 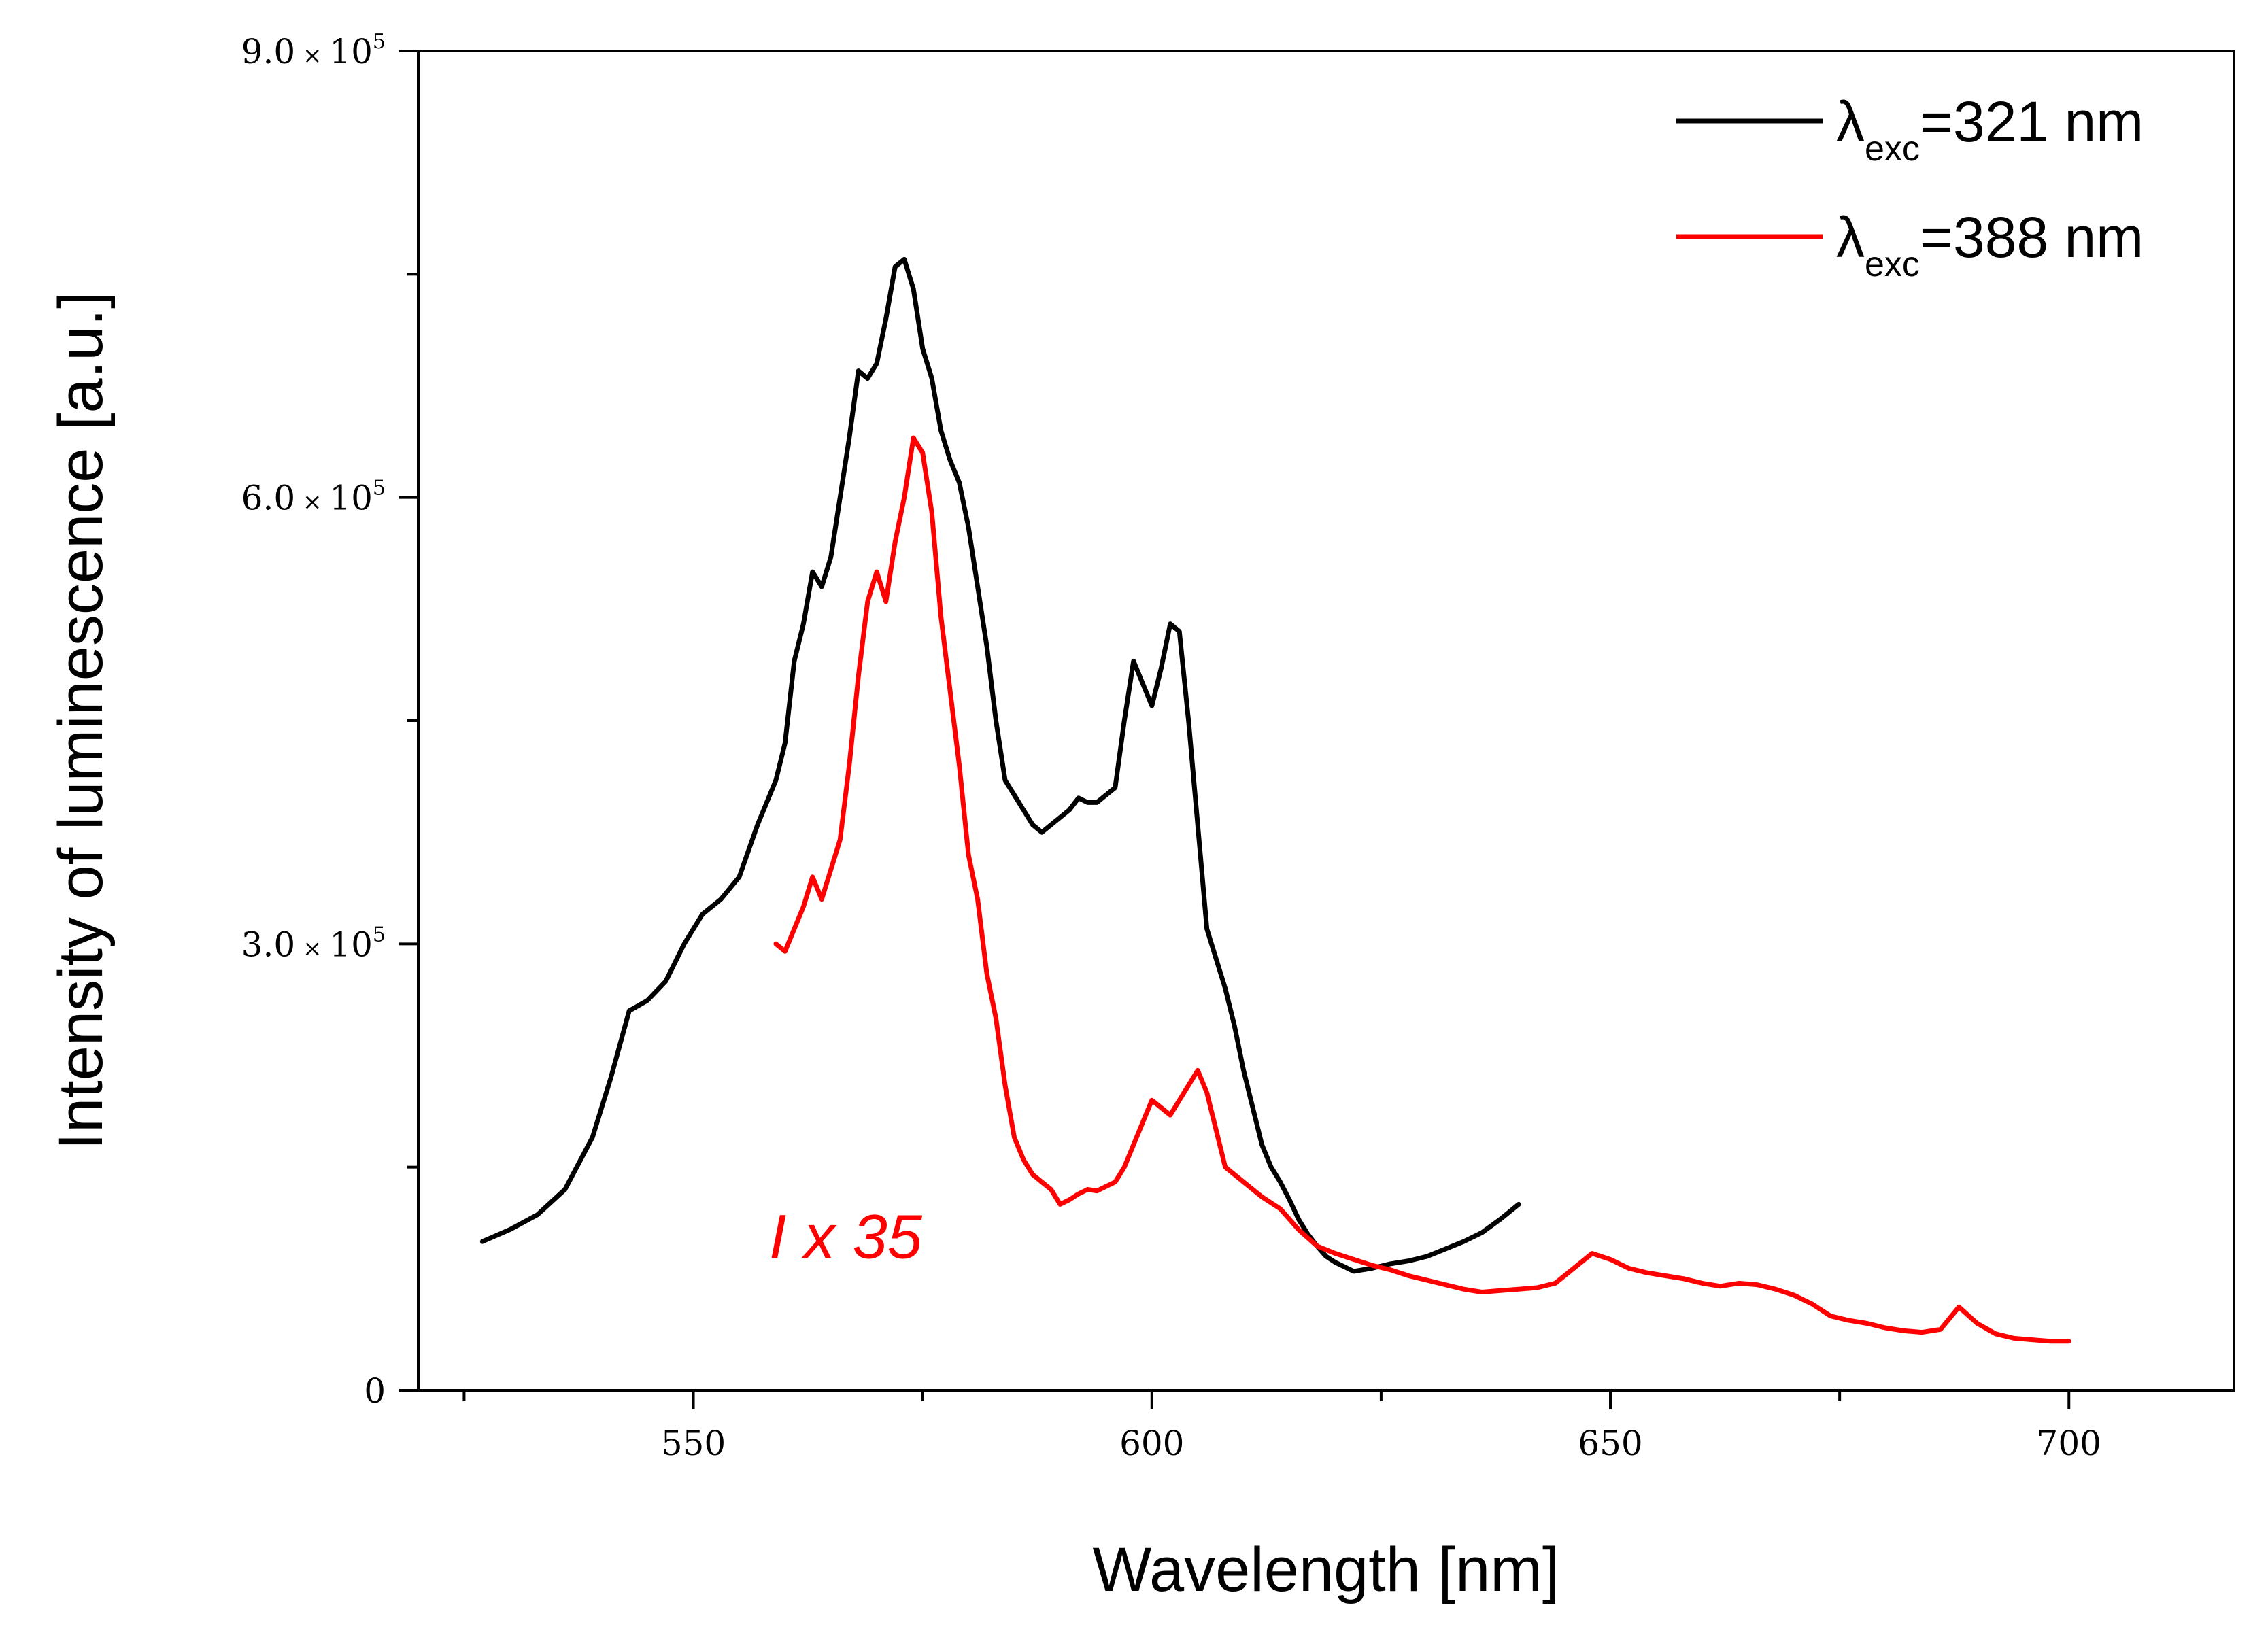 I want to click on x-tick-label: 550, so click(x=693, y=1443).